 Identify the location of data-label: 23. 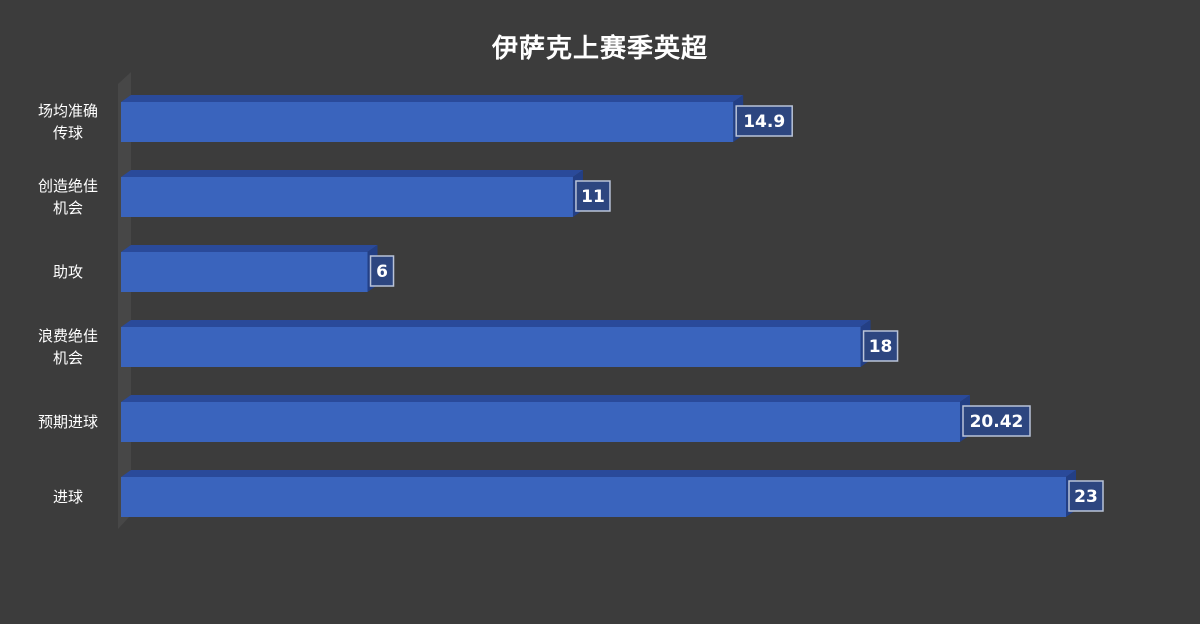
(1086, 497).